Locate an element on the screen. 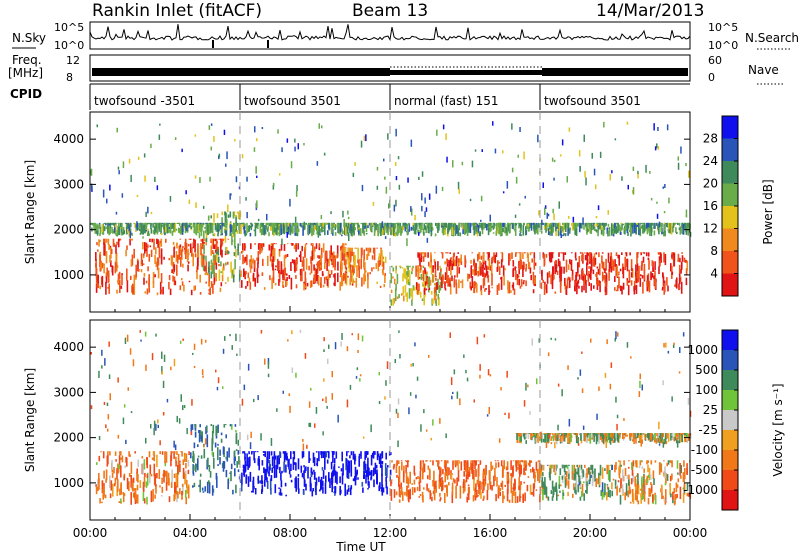 Image resolution: width=800 pixels, height=554 pixels. nsky-line is located at coordinates (390, 33).